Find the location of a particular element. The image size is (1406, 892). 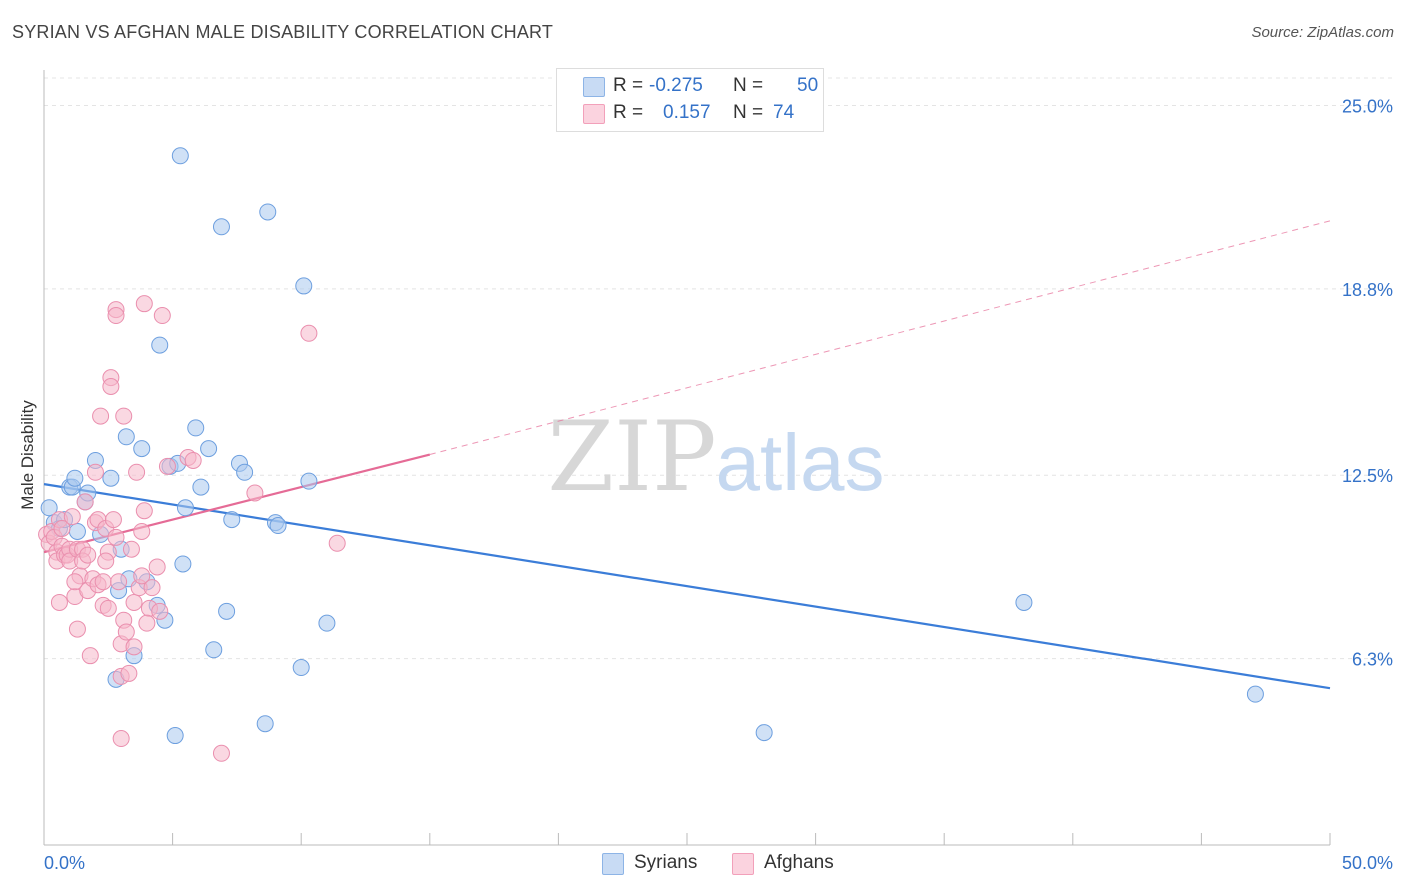

bottom-legend-label-afghans: Afghans is located at coordinates (799, 862).